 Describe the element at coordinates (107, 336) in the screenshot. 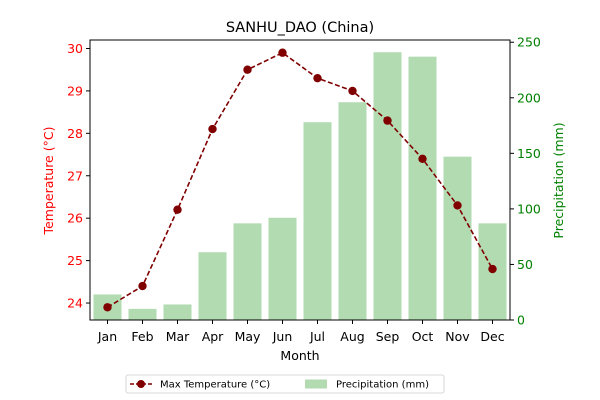

I see `x-tick-label: Jan` at that location.